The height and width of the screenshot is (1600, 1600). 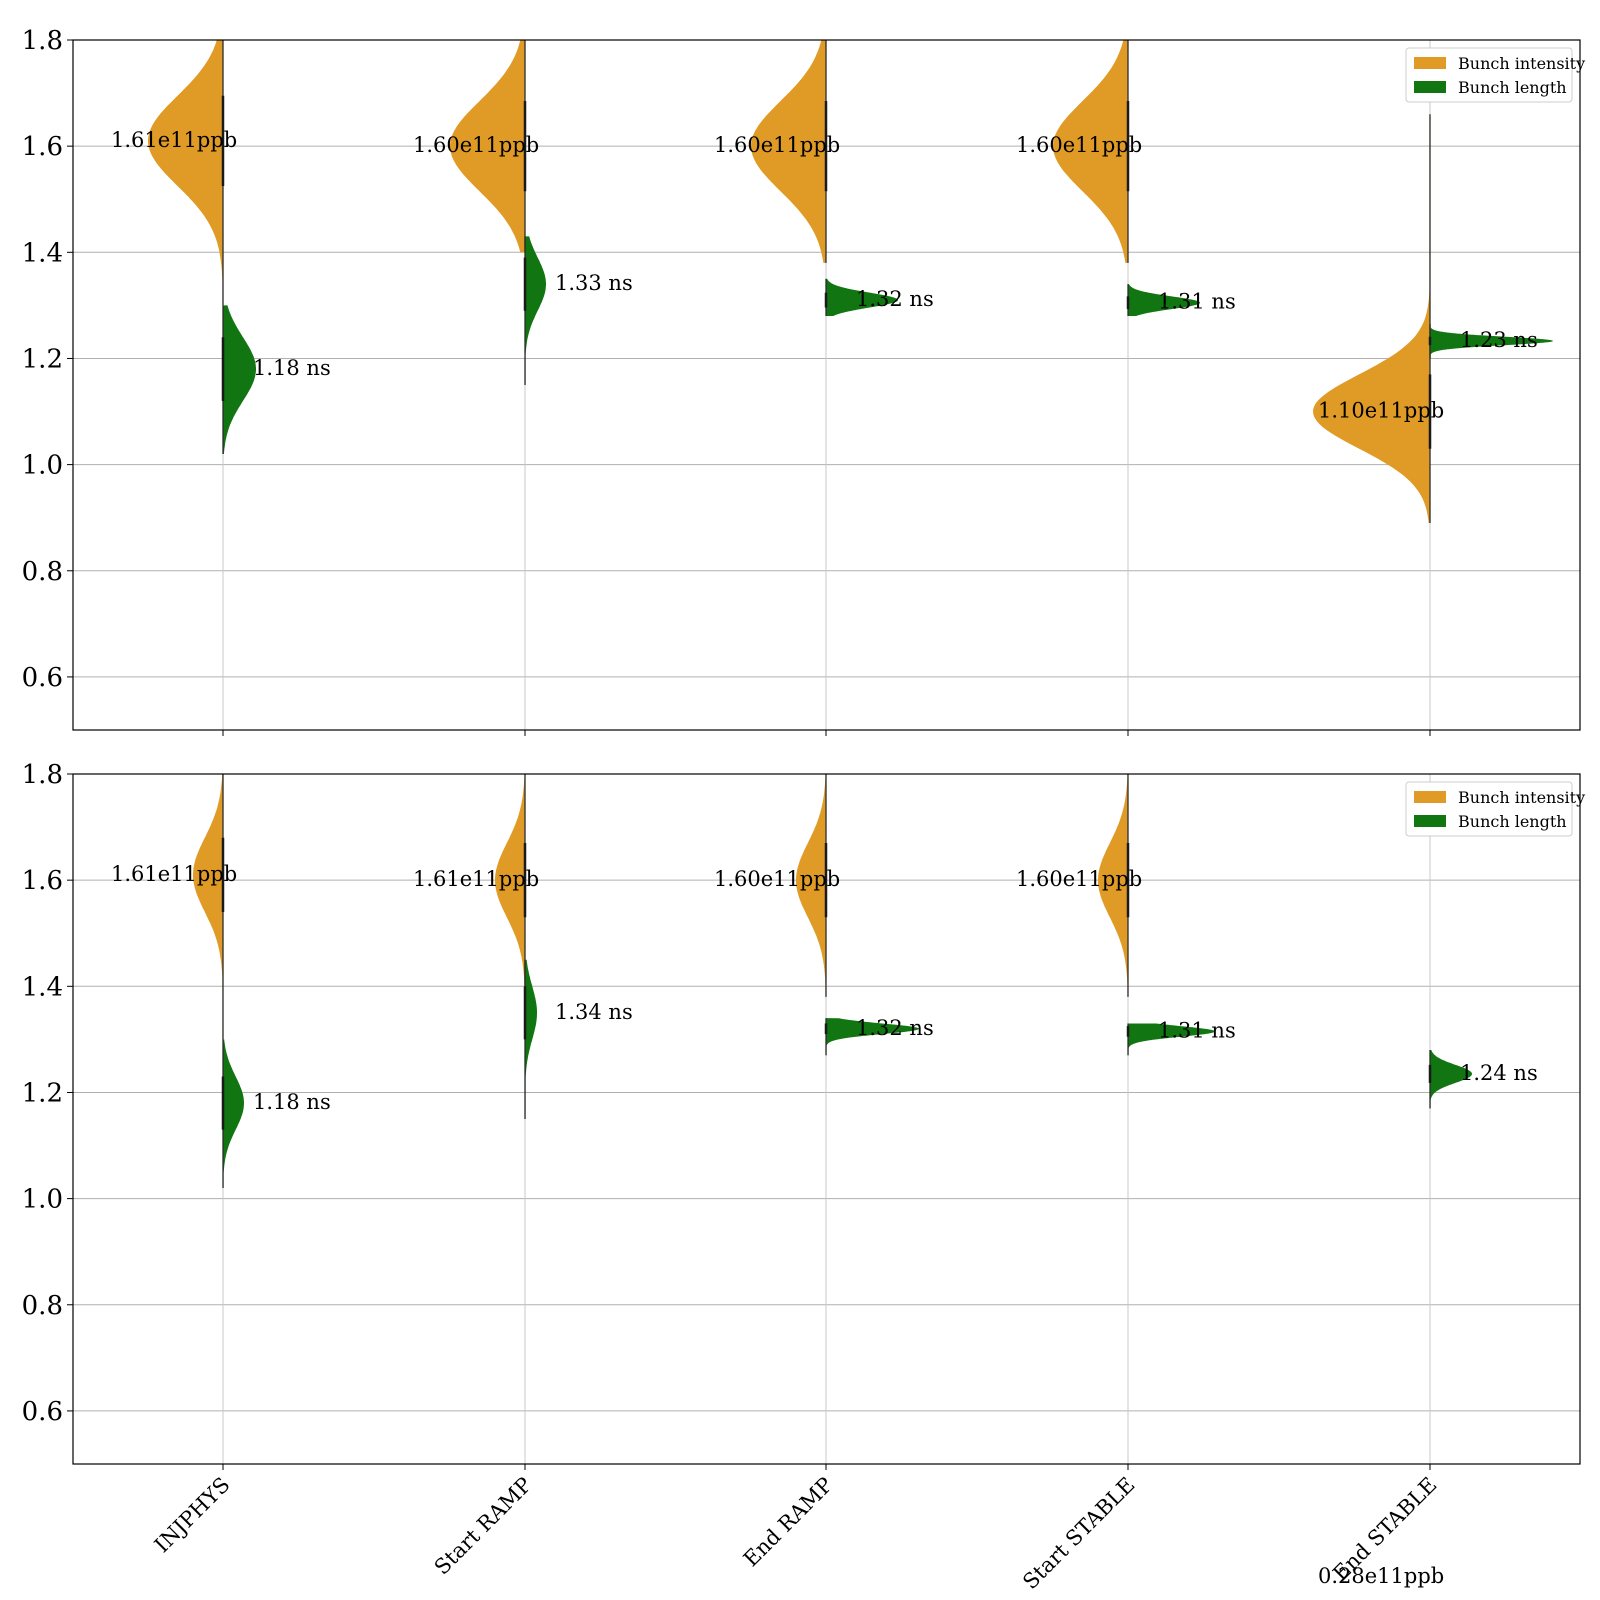 I want to click on x-category-label: End RAMP, so click(x=788, y=1522).